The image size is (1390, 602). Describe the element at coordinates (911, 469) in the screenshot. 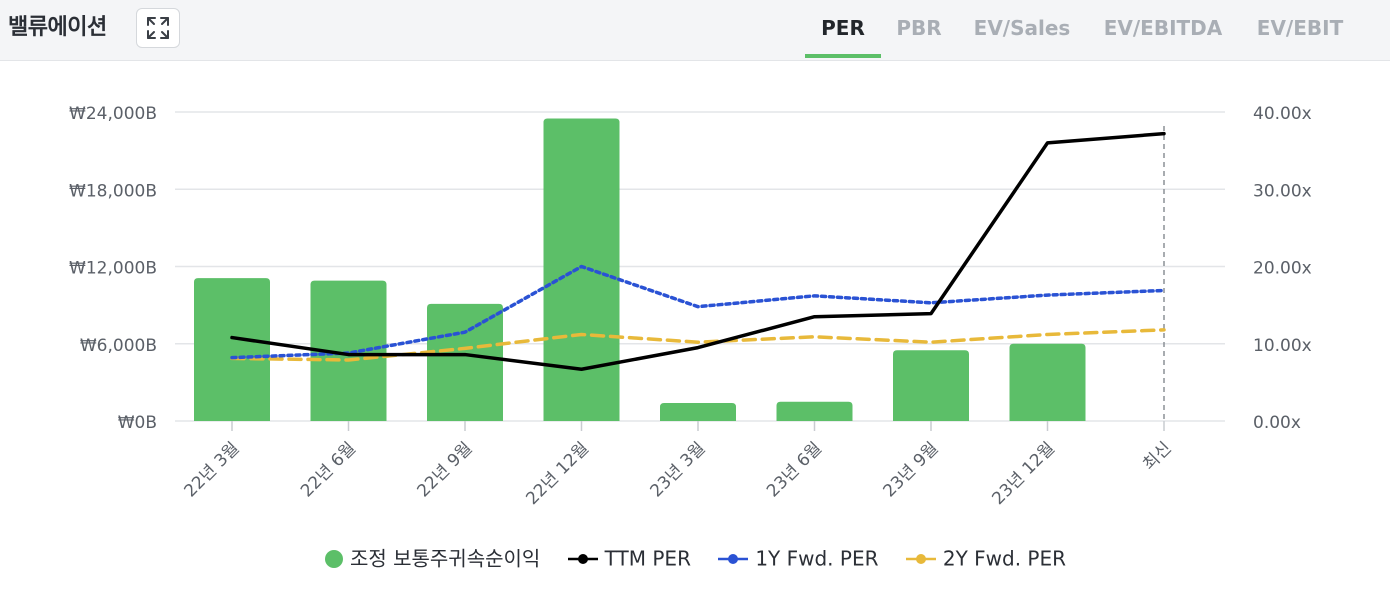

I see `x-axis-tick-label: 23년 9월` at that location.